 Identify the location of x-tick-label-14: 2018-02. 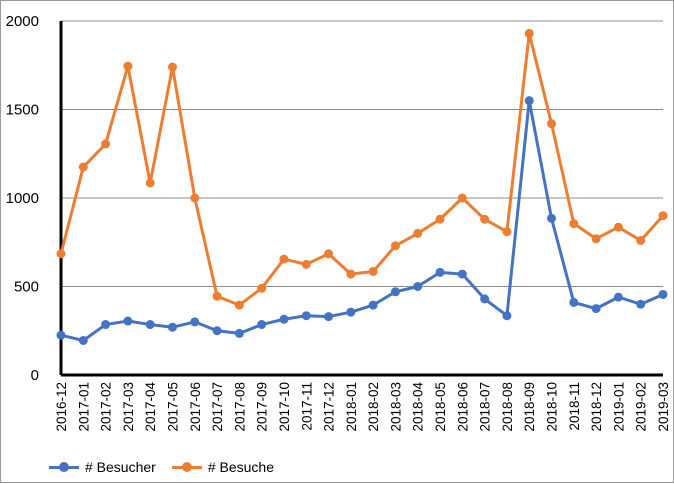
(373, 407).